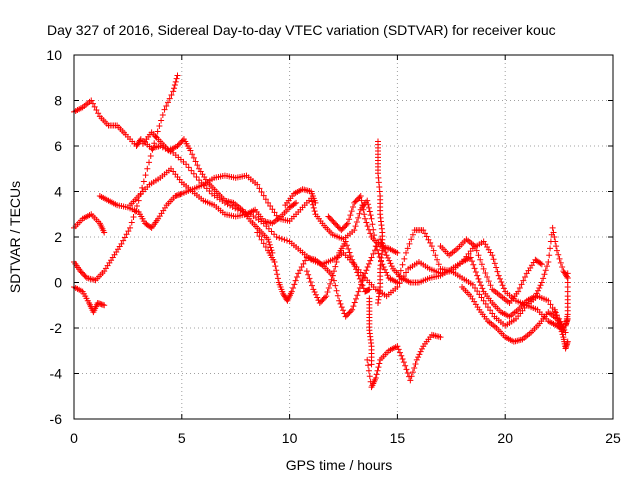 This screenshot has width=640, height=480. What do you see at coordinates (182, 438) in the screenshot?
I see `x-tick-label: 5` at bounding box center [182, 438].